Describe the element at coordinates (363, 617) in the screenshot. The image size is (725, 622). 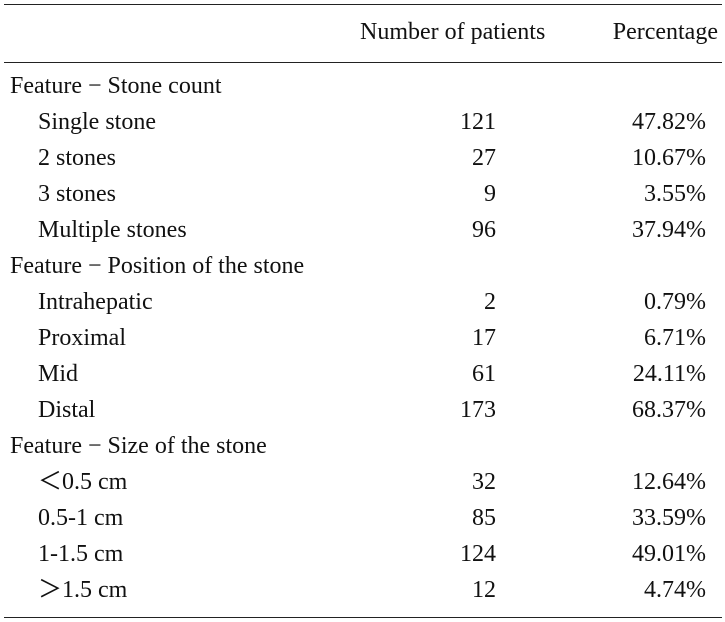
I see `table-bottom-rule` at that location.